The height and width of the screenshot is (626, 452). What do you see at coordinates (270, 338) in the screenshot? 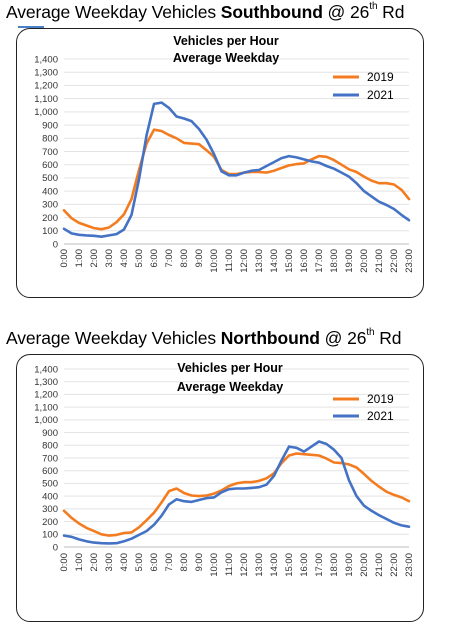
I see `heading-direction: Northbound` at bounding box center [270, 338].